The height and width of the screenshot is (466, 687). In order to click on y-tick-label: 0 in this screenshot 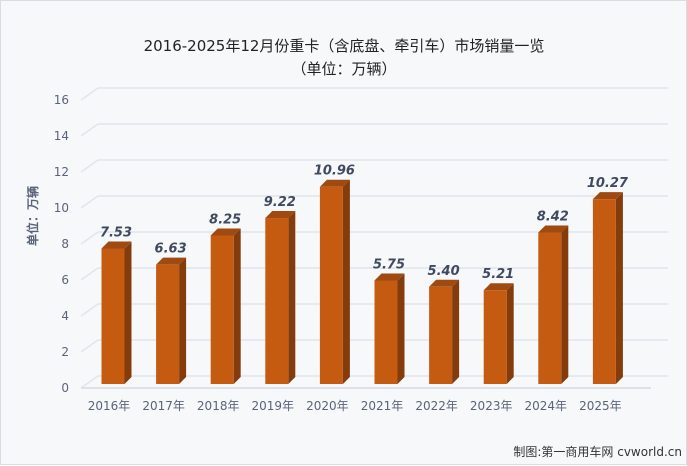, I will do `click(65, 388)`.